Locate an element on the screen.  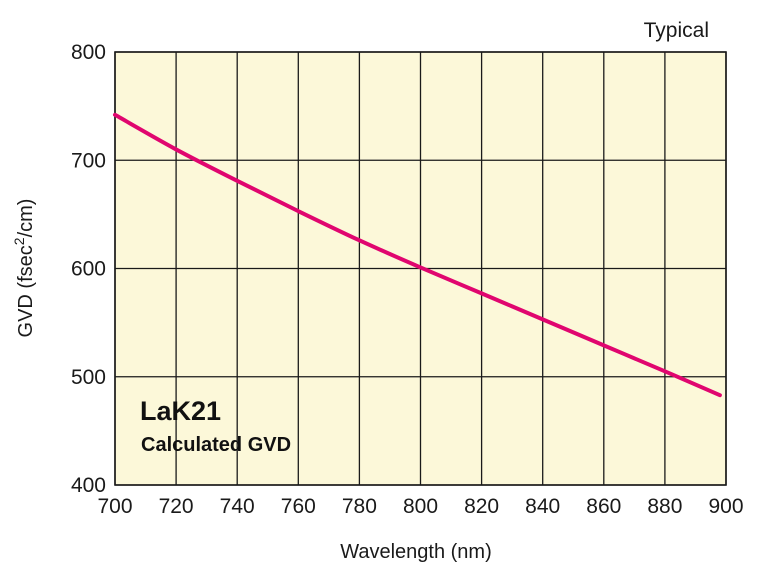
x-tick-label: 900 is located at coordinates (725, 506).